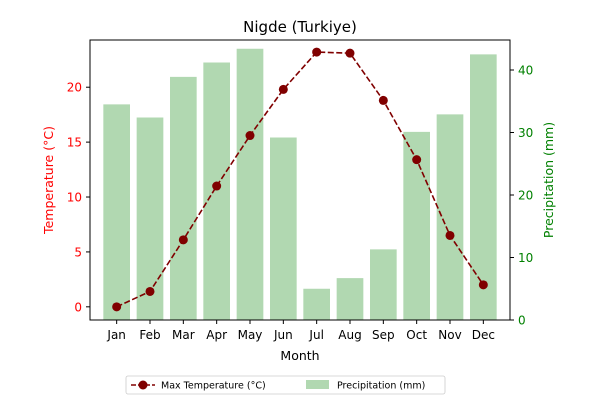 This screenshot has width=600, height=400. I want to click on x-axis-label: Month, so click(299, 355).